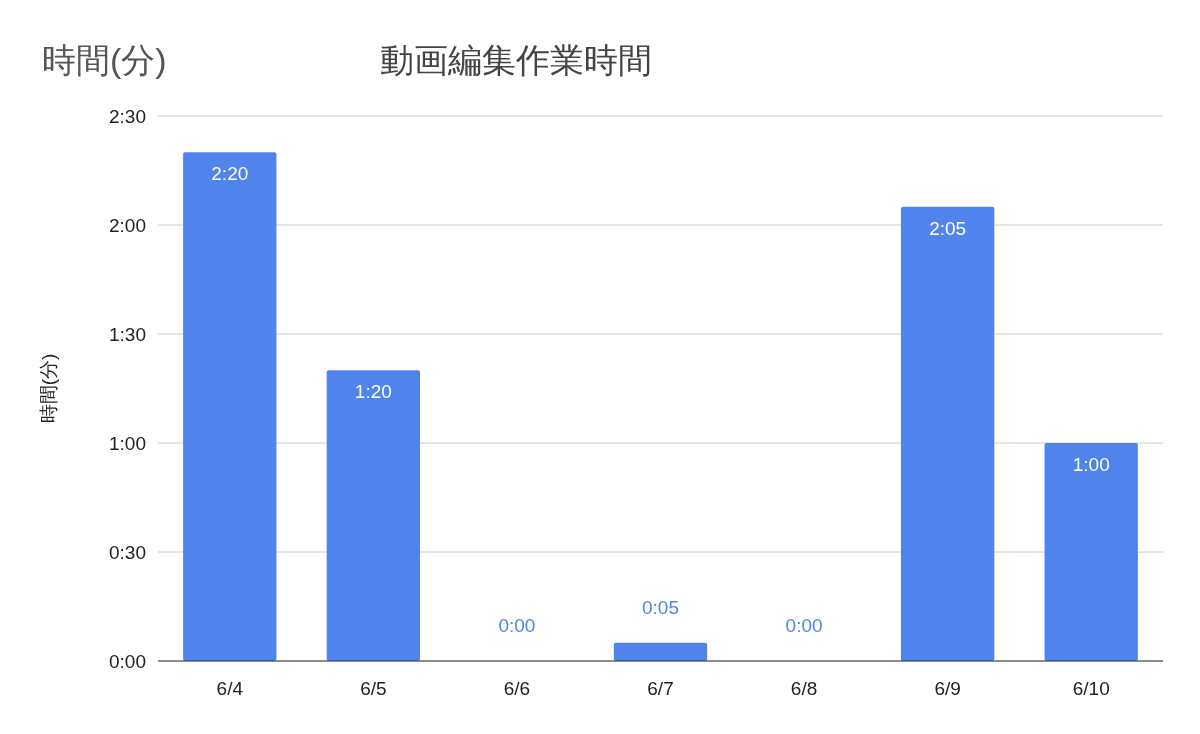  Describe the element at coordinates (1091, 464) in the screenshot. I see `data-label: 1:00` at that location.